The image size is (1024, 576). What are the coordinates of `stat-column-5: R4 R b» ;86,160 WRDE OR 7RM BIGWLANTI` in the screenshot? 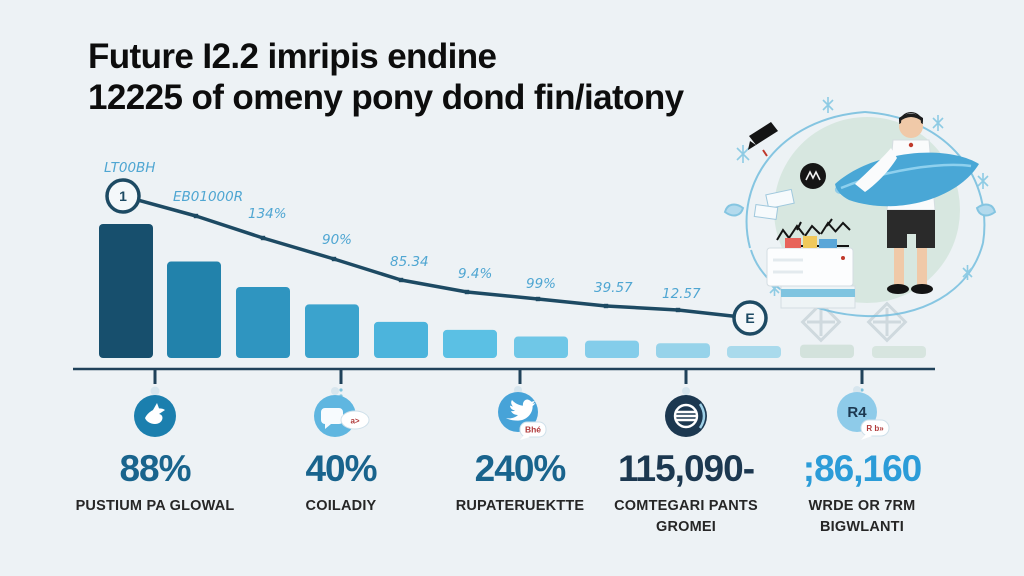 It's located at (862, 461).